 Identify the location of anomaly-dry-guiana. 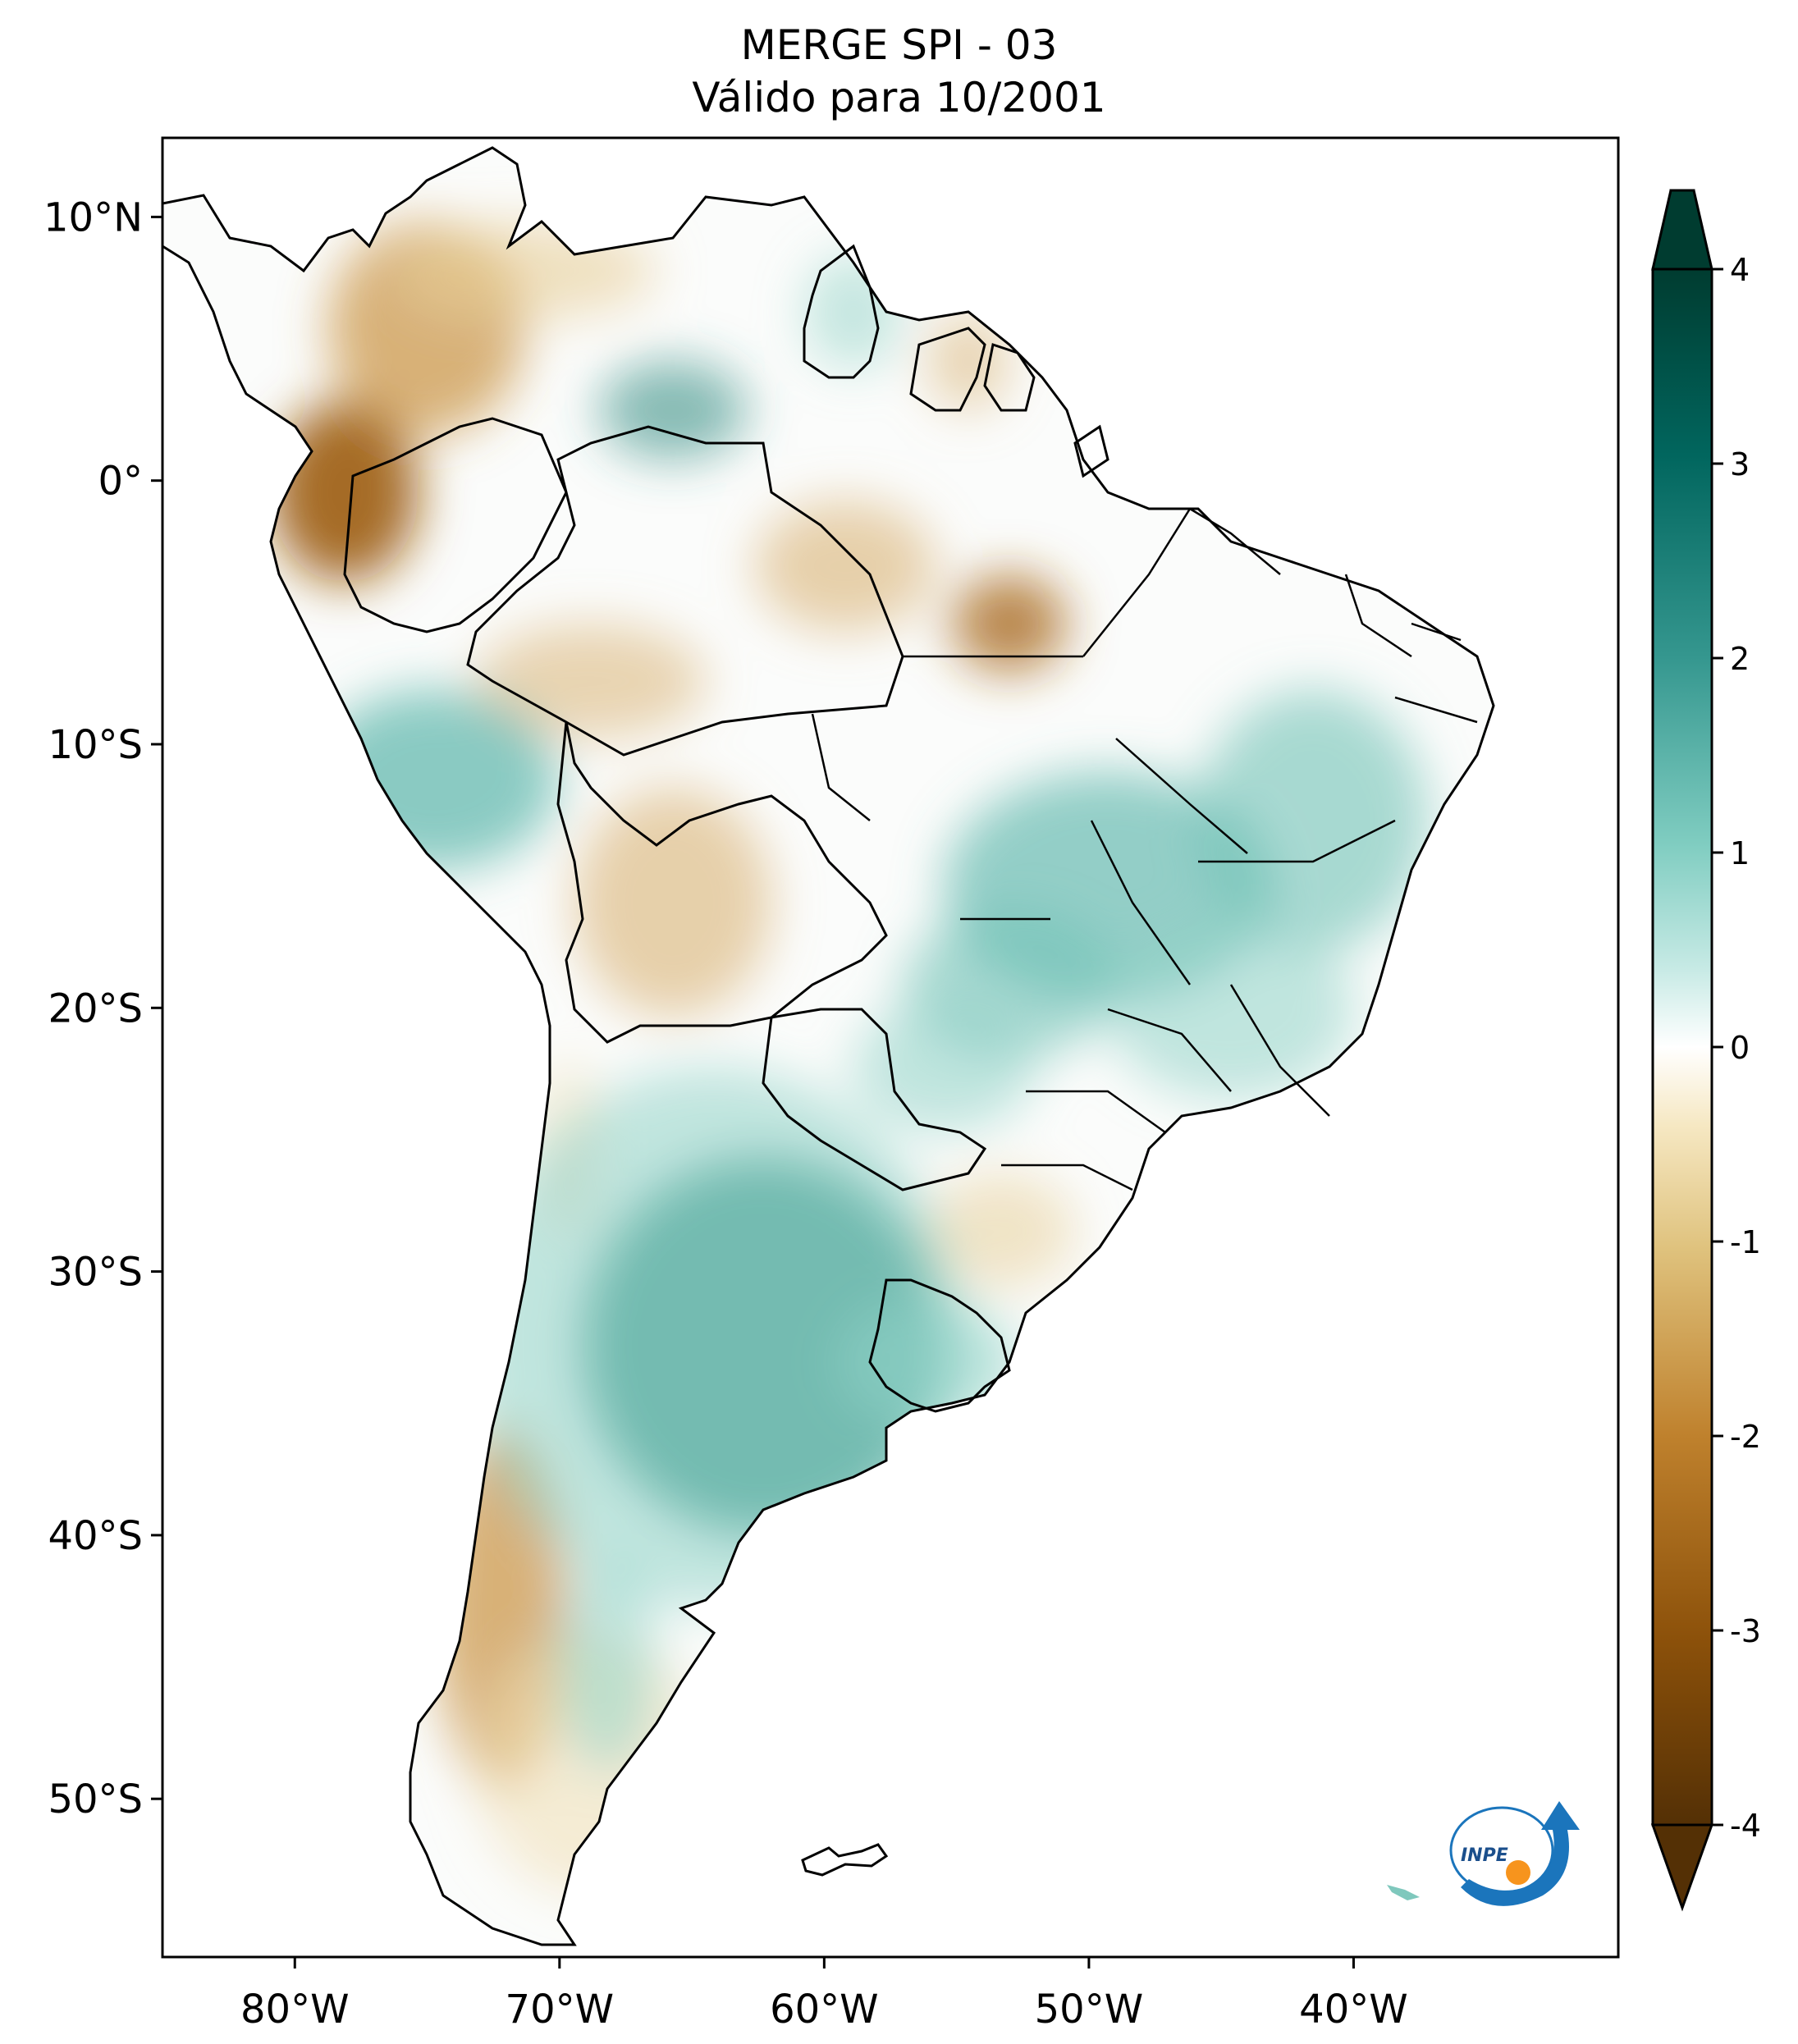
(968, 361).